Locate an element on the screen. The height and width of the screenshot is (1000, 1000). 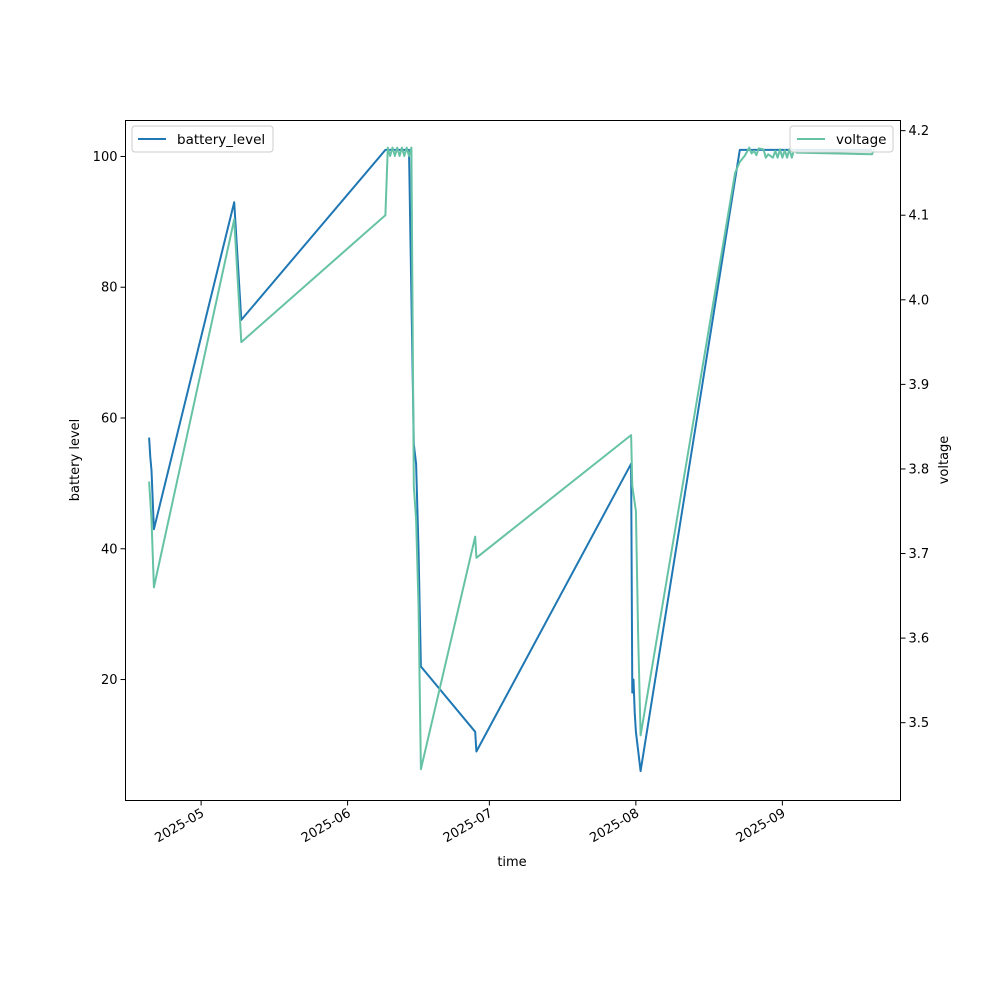
y2-tick-label: 4.0 is located at coordinates (919, 300).